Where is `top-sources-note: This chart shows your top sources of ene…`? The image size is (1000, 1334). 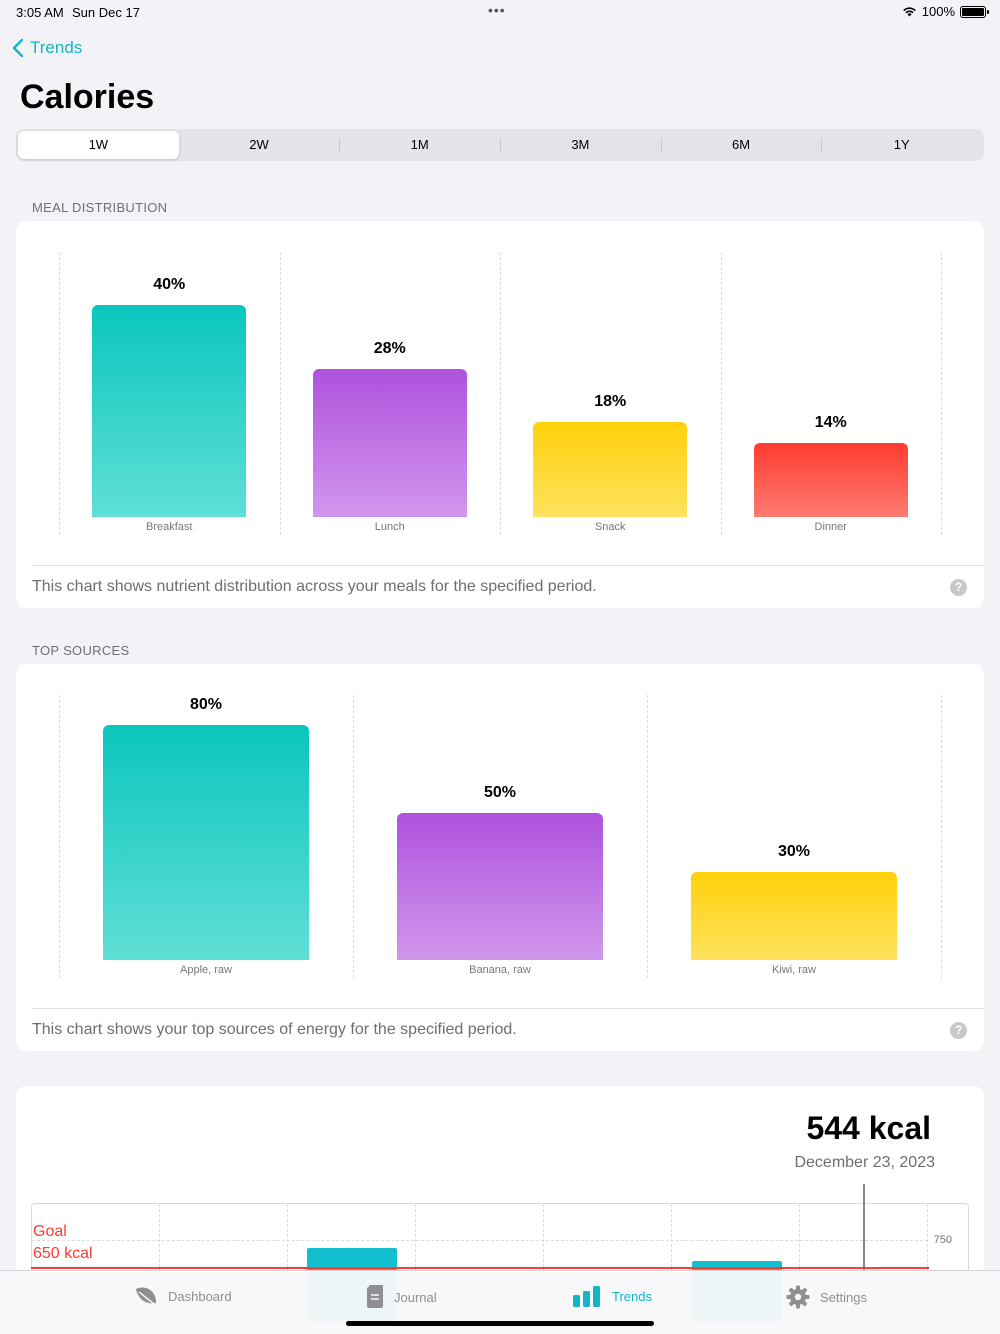
top-sources-note: This chart shows your top sources of ene… is located at coordinates (274, 1029).